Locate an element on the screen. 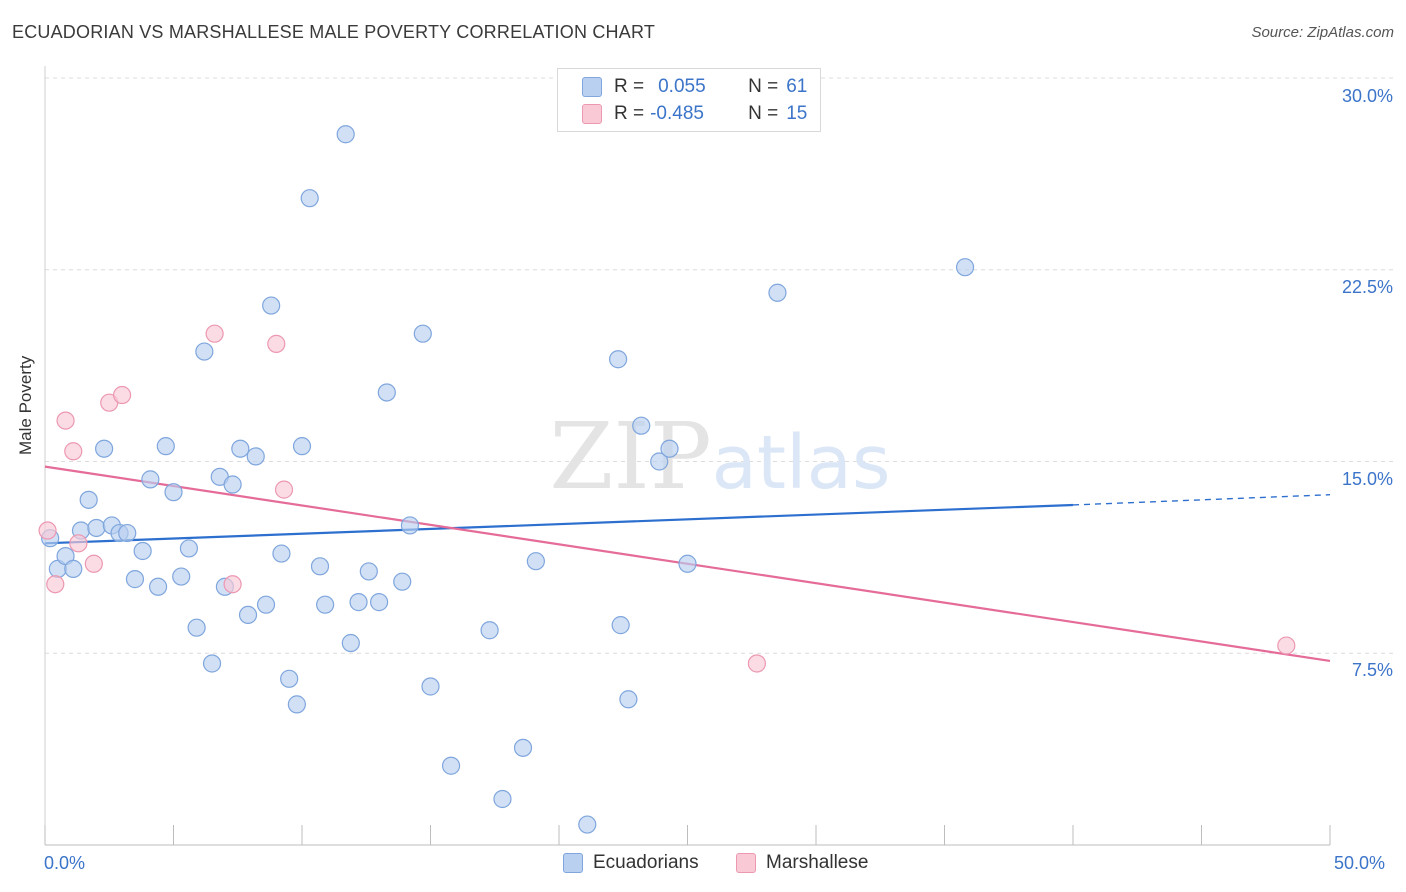 Image resolution: width=1406 pixels, height=892 pixels. legend-row-marshallese: R = -0.485 N = 15 is located at coordinates (694, 114).